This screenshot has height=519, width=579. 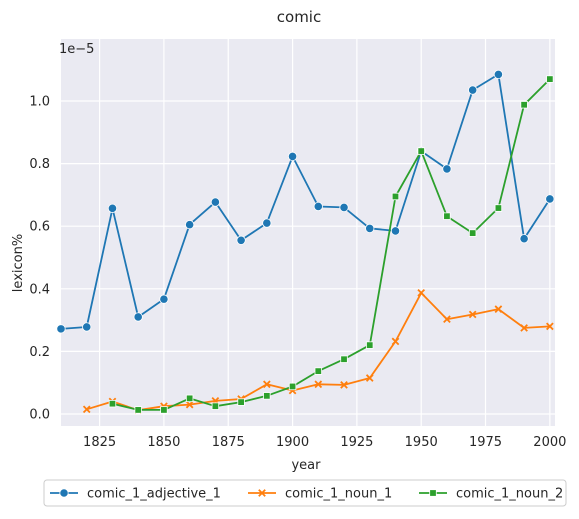 What do you see at coordinates (163, 442) in the screenshot?
I see `x-tick-label: 1850` at bounding box center [163, 442].